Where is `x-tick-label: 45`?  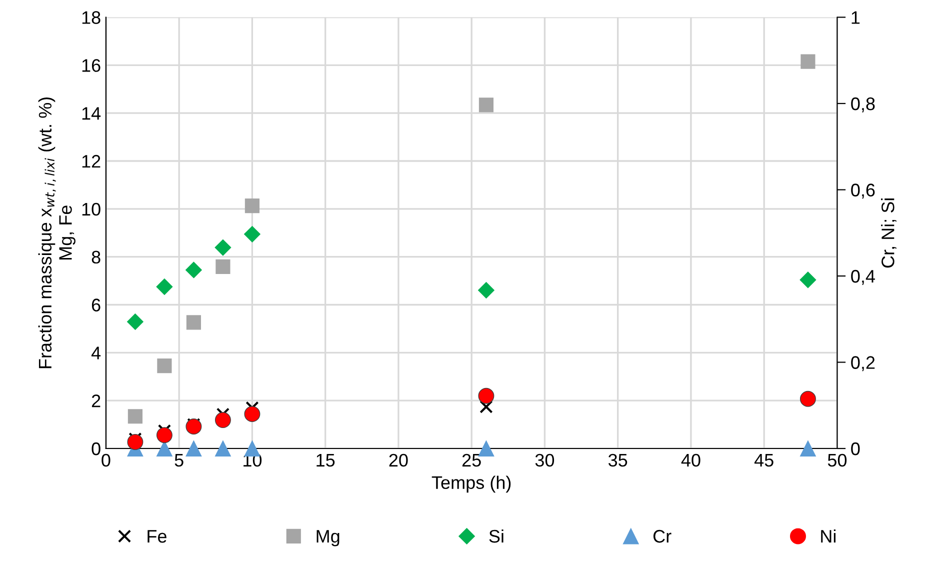
x-tick-label: 45 is located at coordinates (764, 460).